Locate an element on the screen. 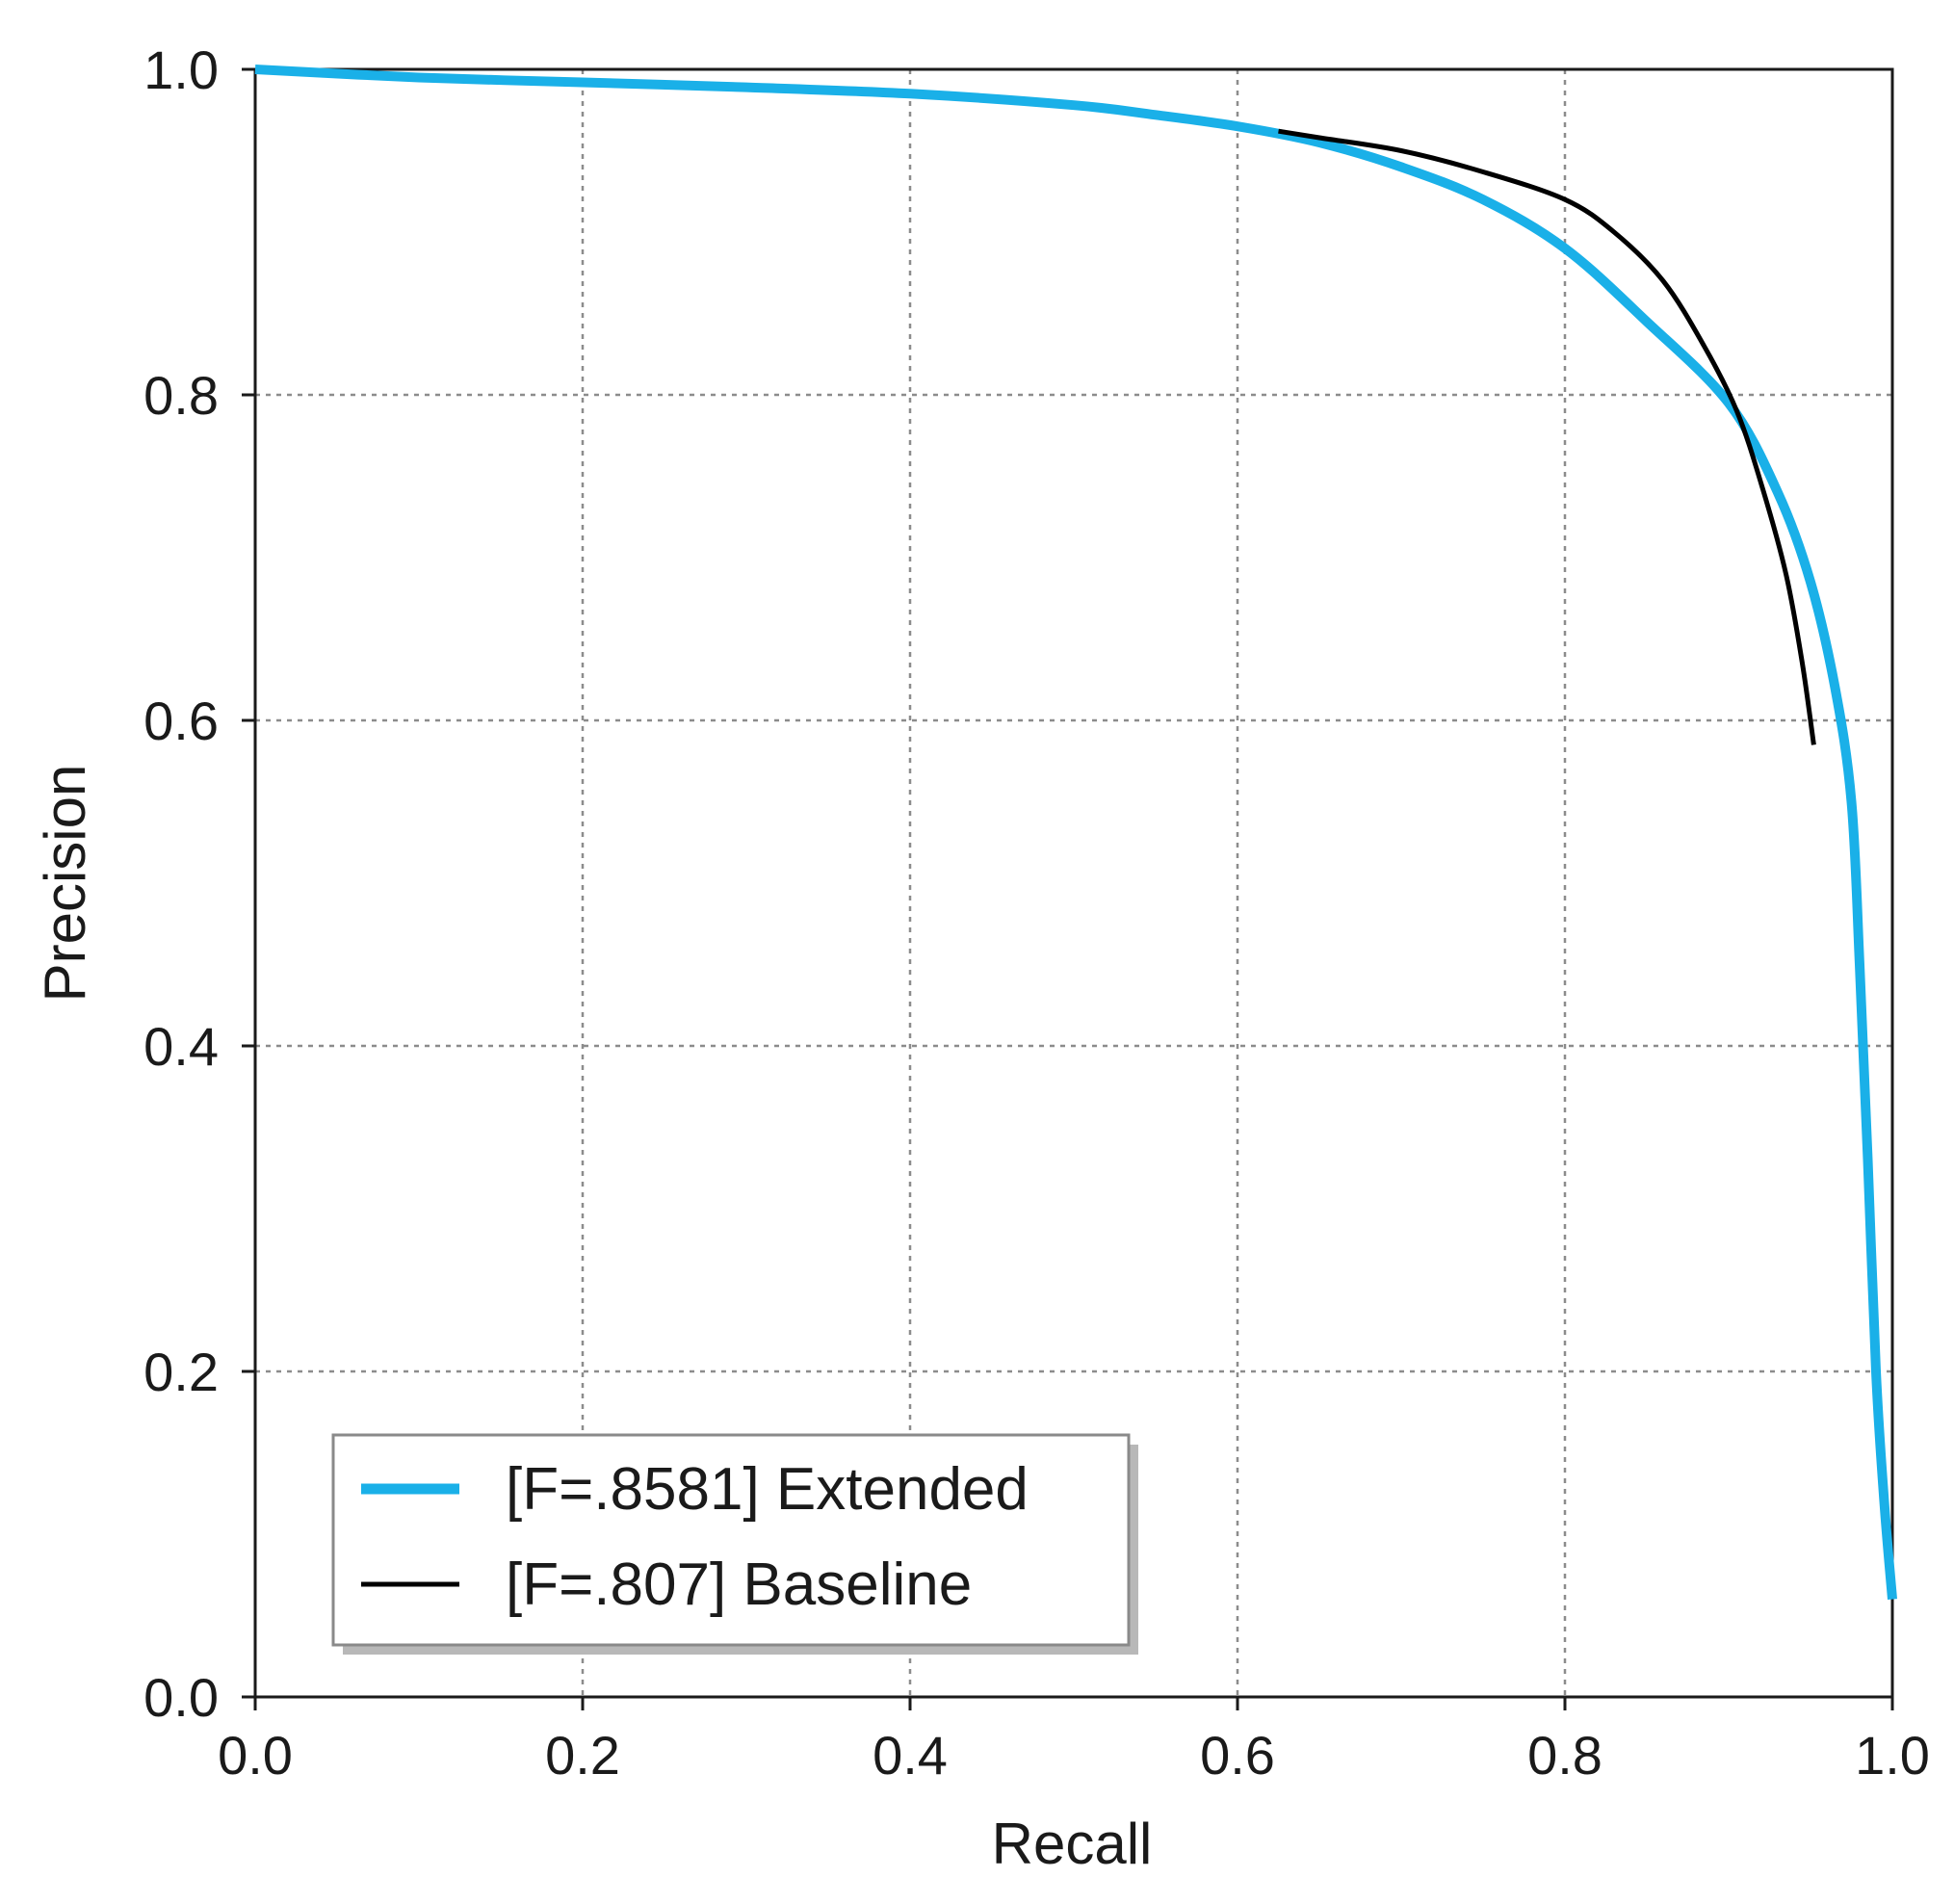 This screenshot has width=1954, height=1904. x-axis-title: Recall is located at coordinates (1072, 1844).